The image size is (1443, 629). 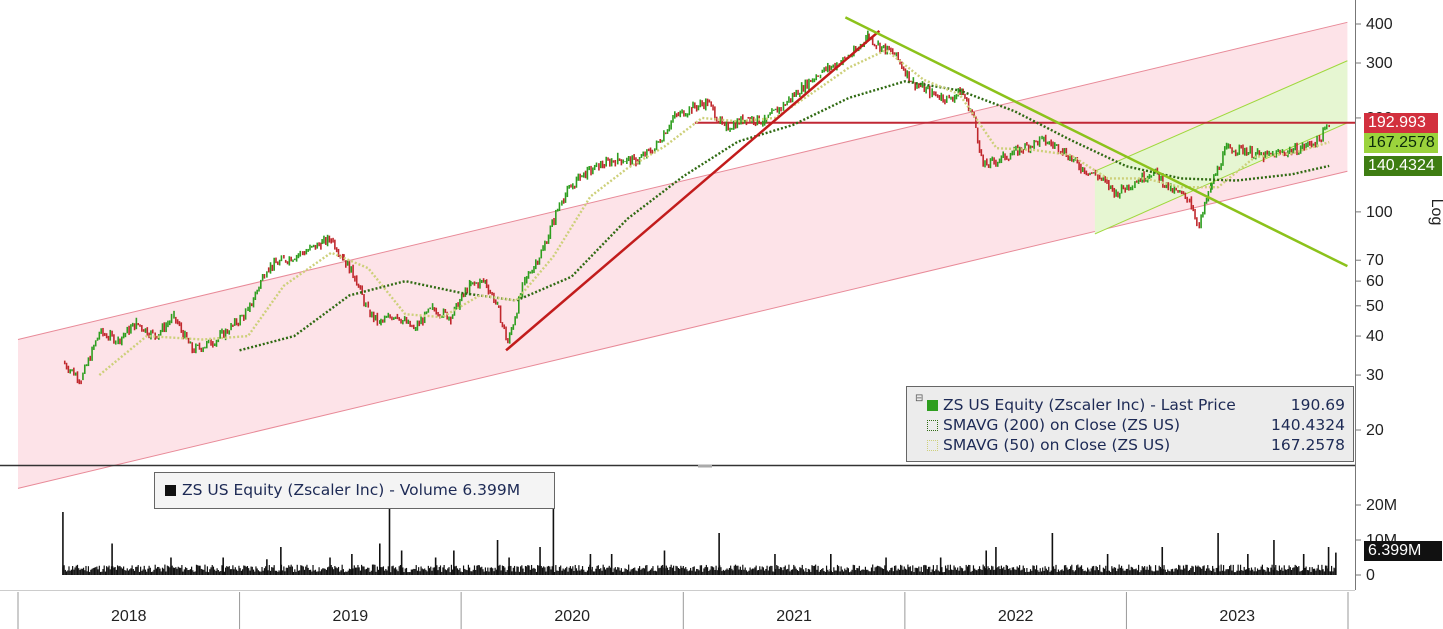 I want to click on y-tick-label: 30, so click(x=1375, y=375).